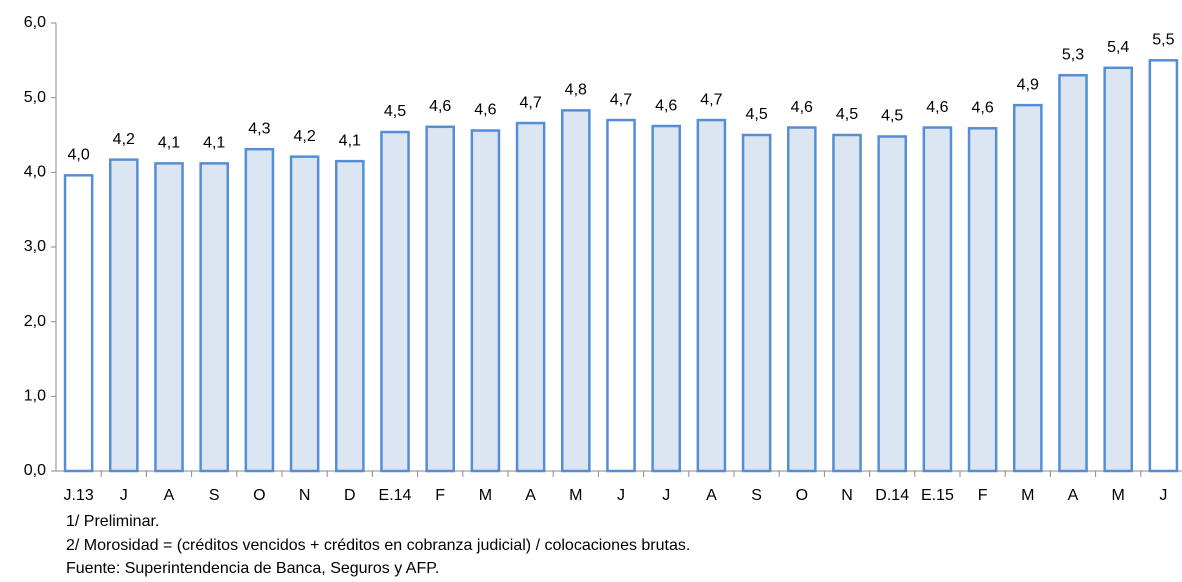 This screenshot has height=582, width=1182. Describe the element at coordinates (35, 172) in the screenshot. I see `y-tick-label: 4,0` at that location.